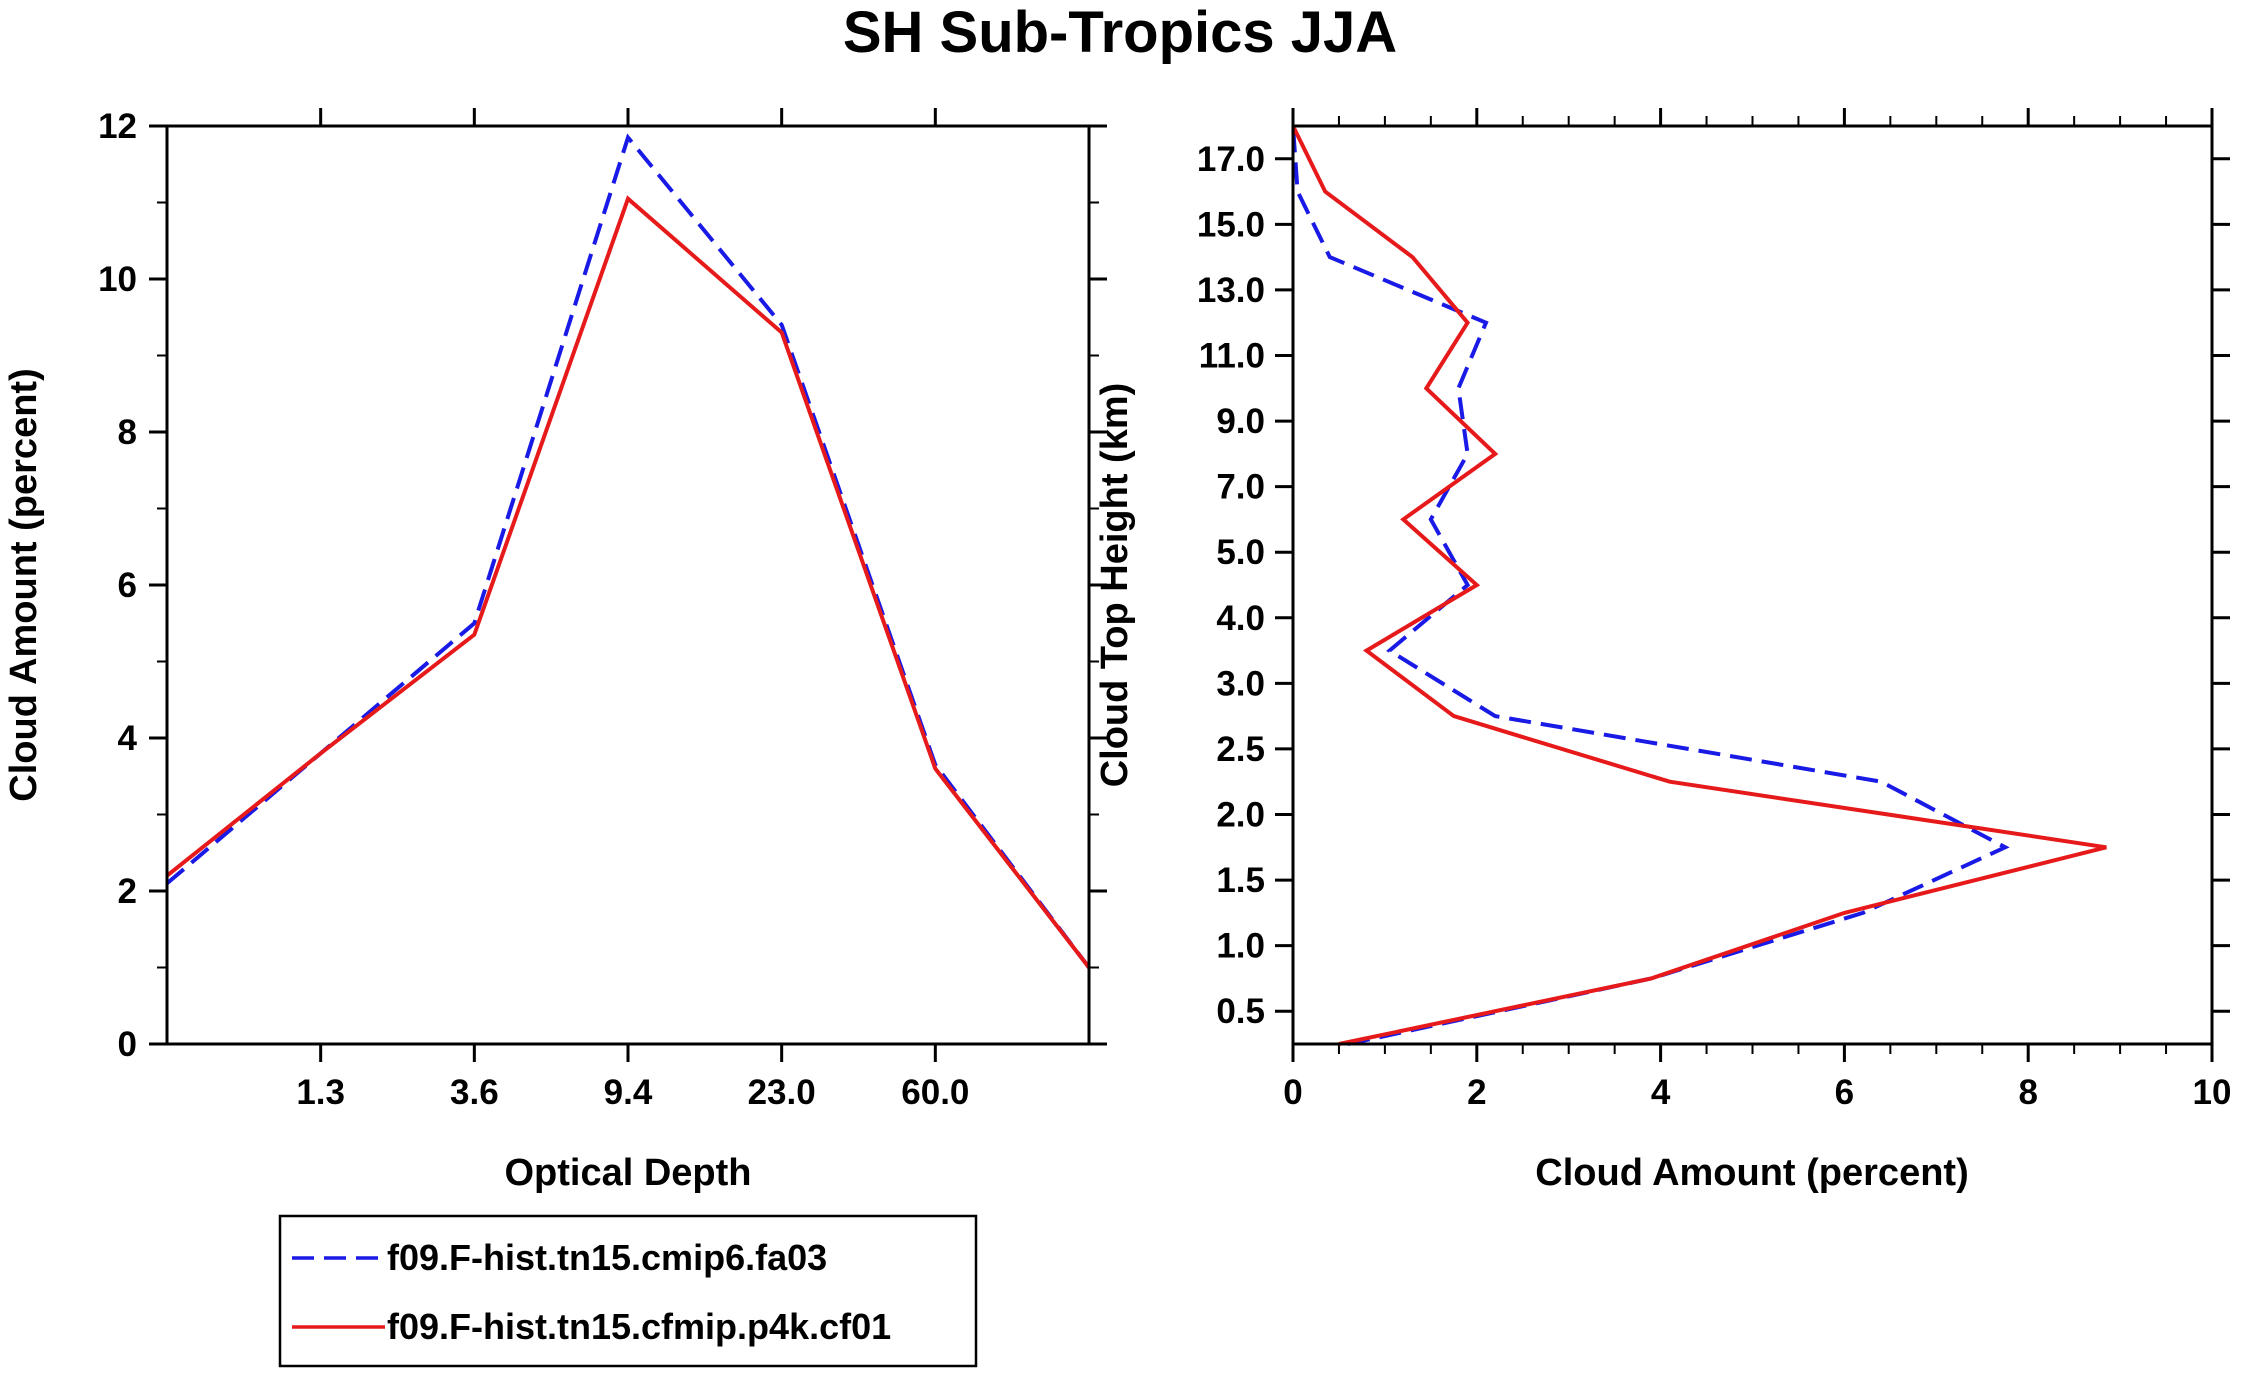 The height and width of the screenshot is (1373, 2241). Describe the element at coordinates (935, 1092) in the screenshot. I see `left-x-tick-label: 60.0` at that location.